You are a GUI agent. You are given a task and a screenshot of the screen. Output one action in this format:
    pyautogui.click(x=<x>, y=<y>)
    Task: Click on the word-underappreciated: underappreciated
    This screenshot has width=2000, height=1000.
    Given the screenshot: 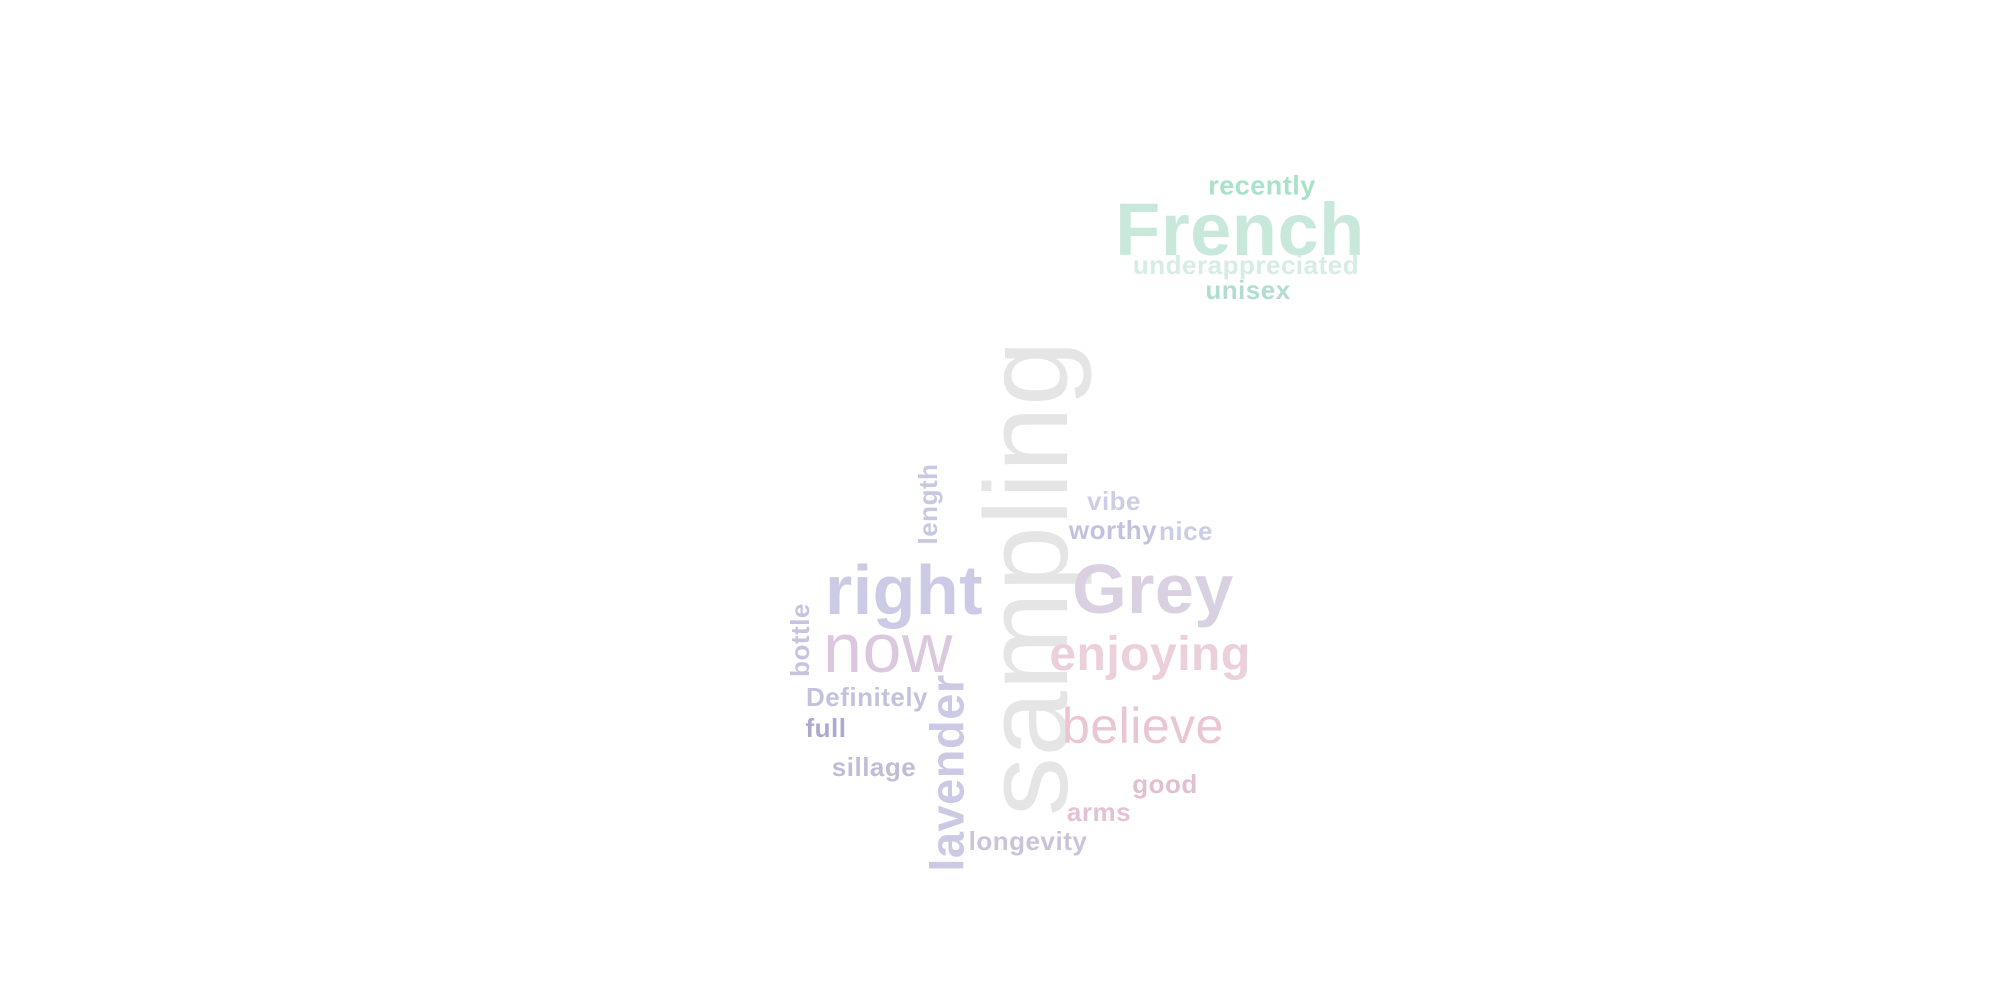 What is the action you would take?
    pyautogui.click(x=1246, y=265)
    